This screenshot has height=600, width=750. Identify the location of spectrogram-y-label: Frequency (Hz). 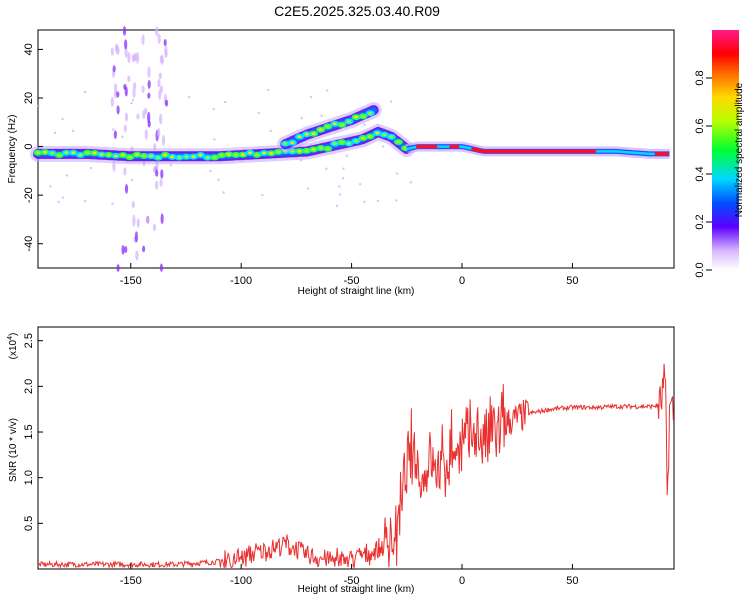
(12, 149).